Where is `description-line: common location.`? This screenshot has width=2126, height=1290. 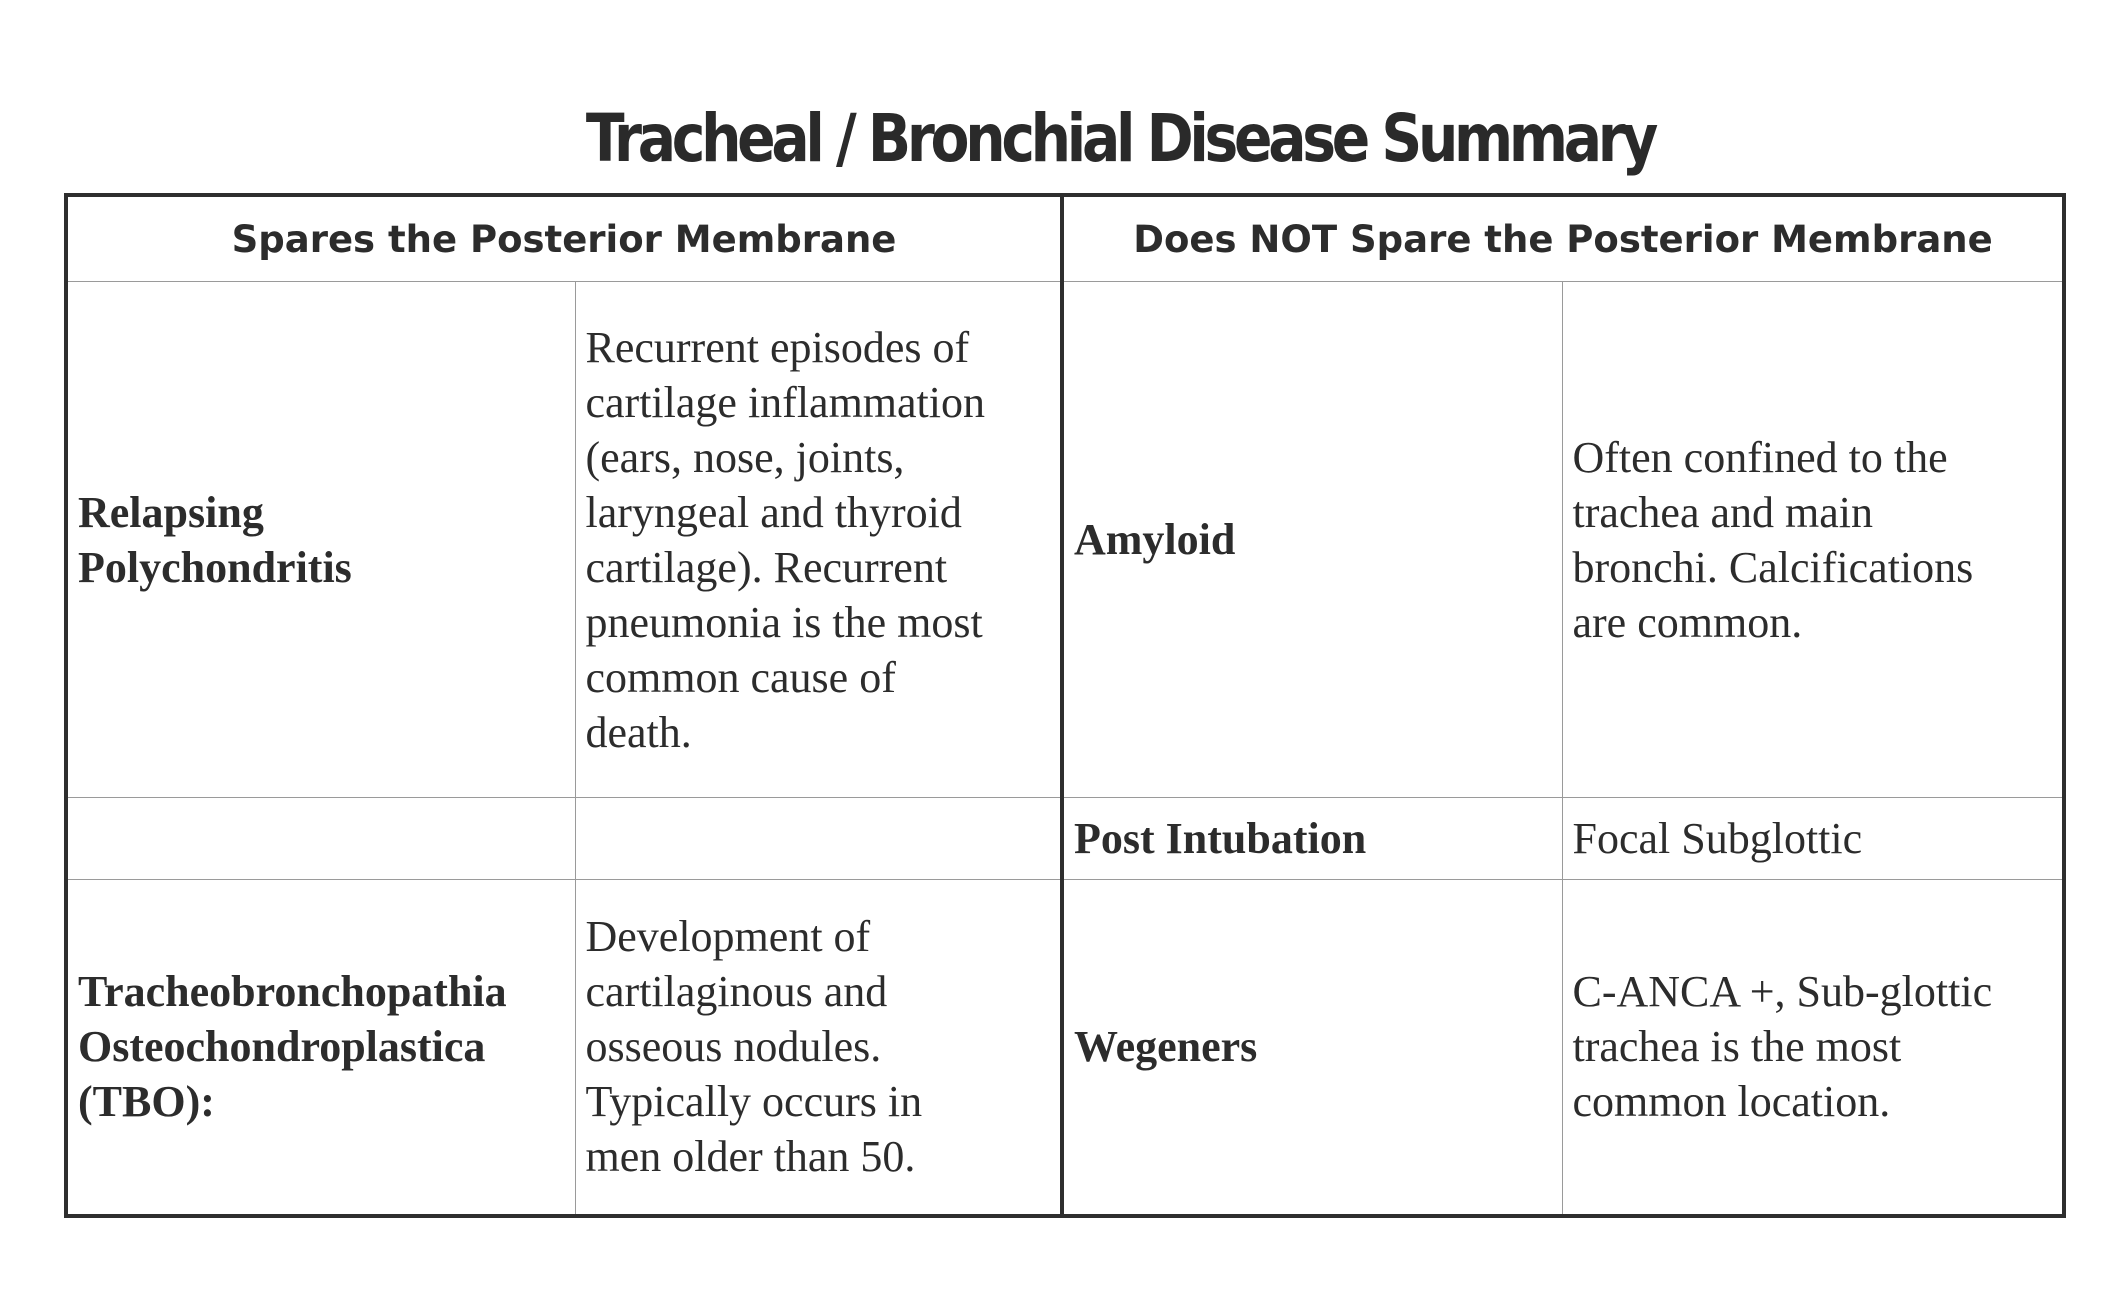 description-line: common location. is located at coordinates (1731, 1102).